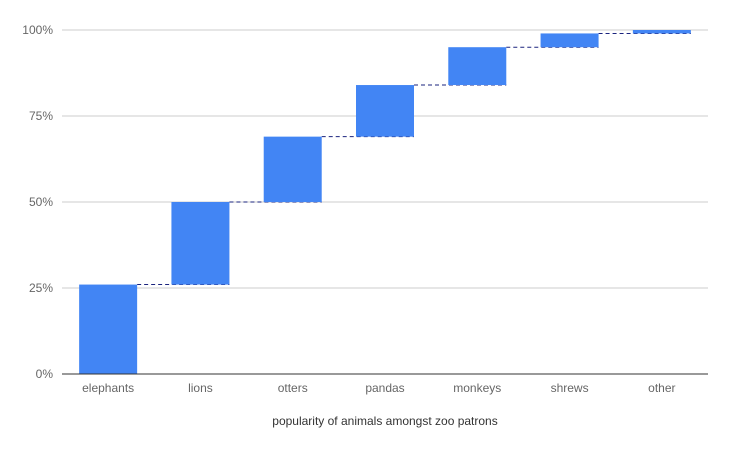  What do you see at coordinates (569, 40) in the screenshot?
I see `bar-shrews` at bounding box center [569, 40].